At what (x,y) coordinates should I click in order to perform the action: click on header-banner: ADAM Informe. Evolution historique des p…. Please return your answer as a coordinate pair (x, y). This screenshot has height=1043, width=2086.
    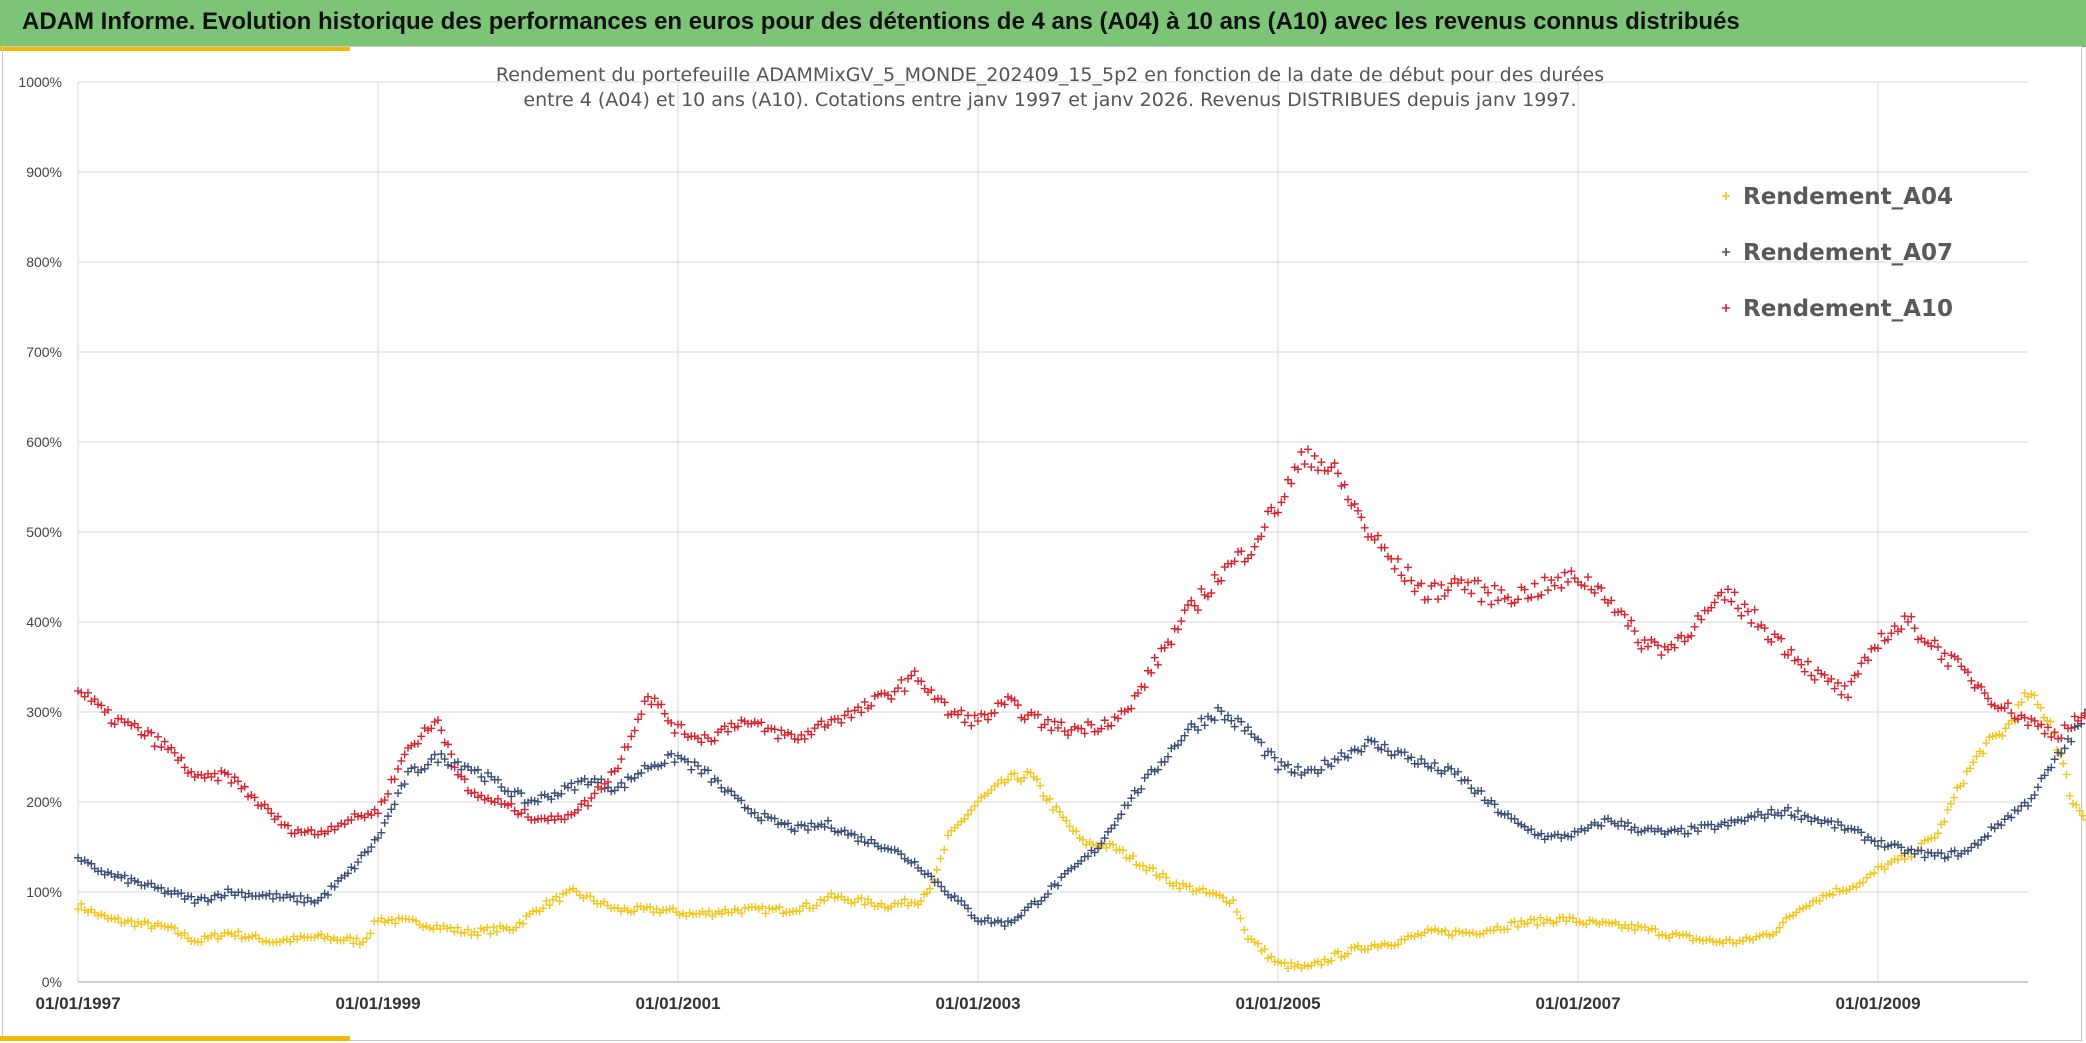
    Looking at the image, I should click on (1043, 23).